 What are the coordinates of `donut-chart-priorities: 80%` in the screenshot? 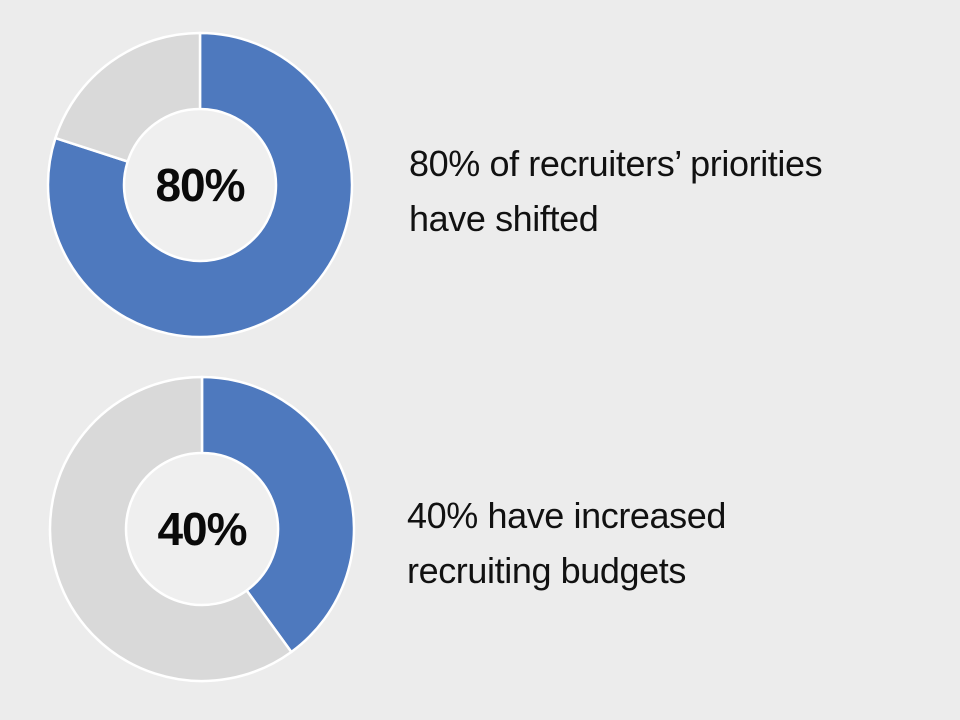 It's located at (200, 185).